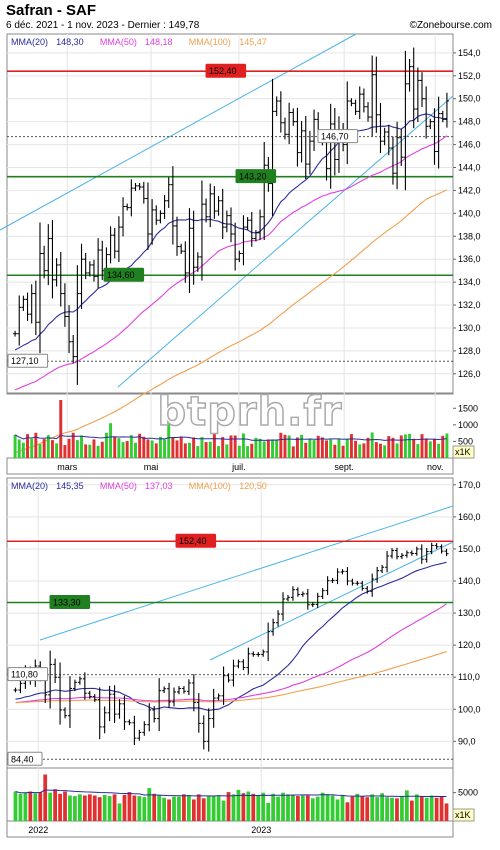 This screenshot has height=850, width=500. What do you see at coordinates (467, 741) in the screenshot?
I see `y-tick-label: 90,0` at bounding box center [467, 741].